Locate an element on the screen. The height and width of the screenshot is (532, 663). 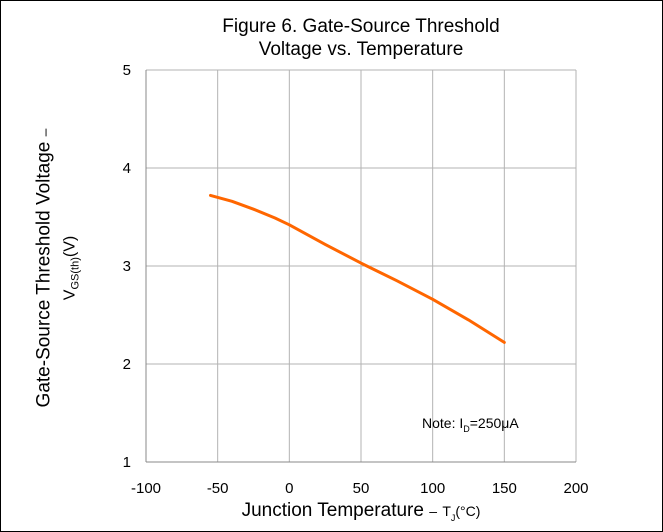
y-tick-label: 2 is located at coordinates (127, 364).